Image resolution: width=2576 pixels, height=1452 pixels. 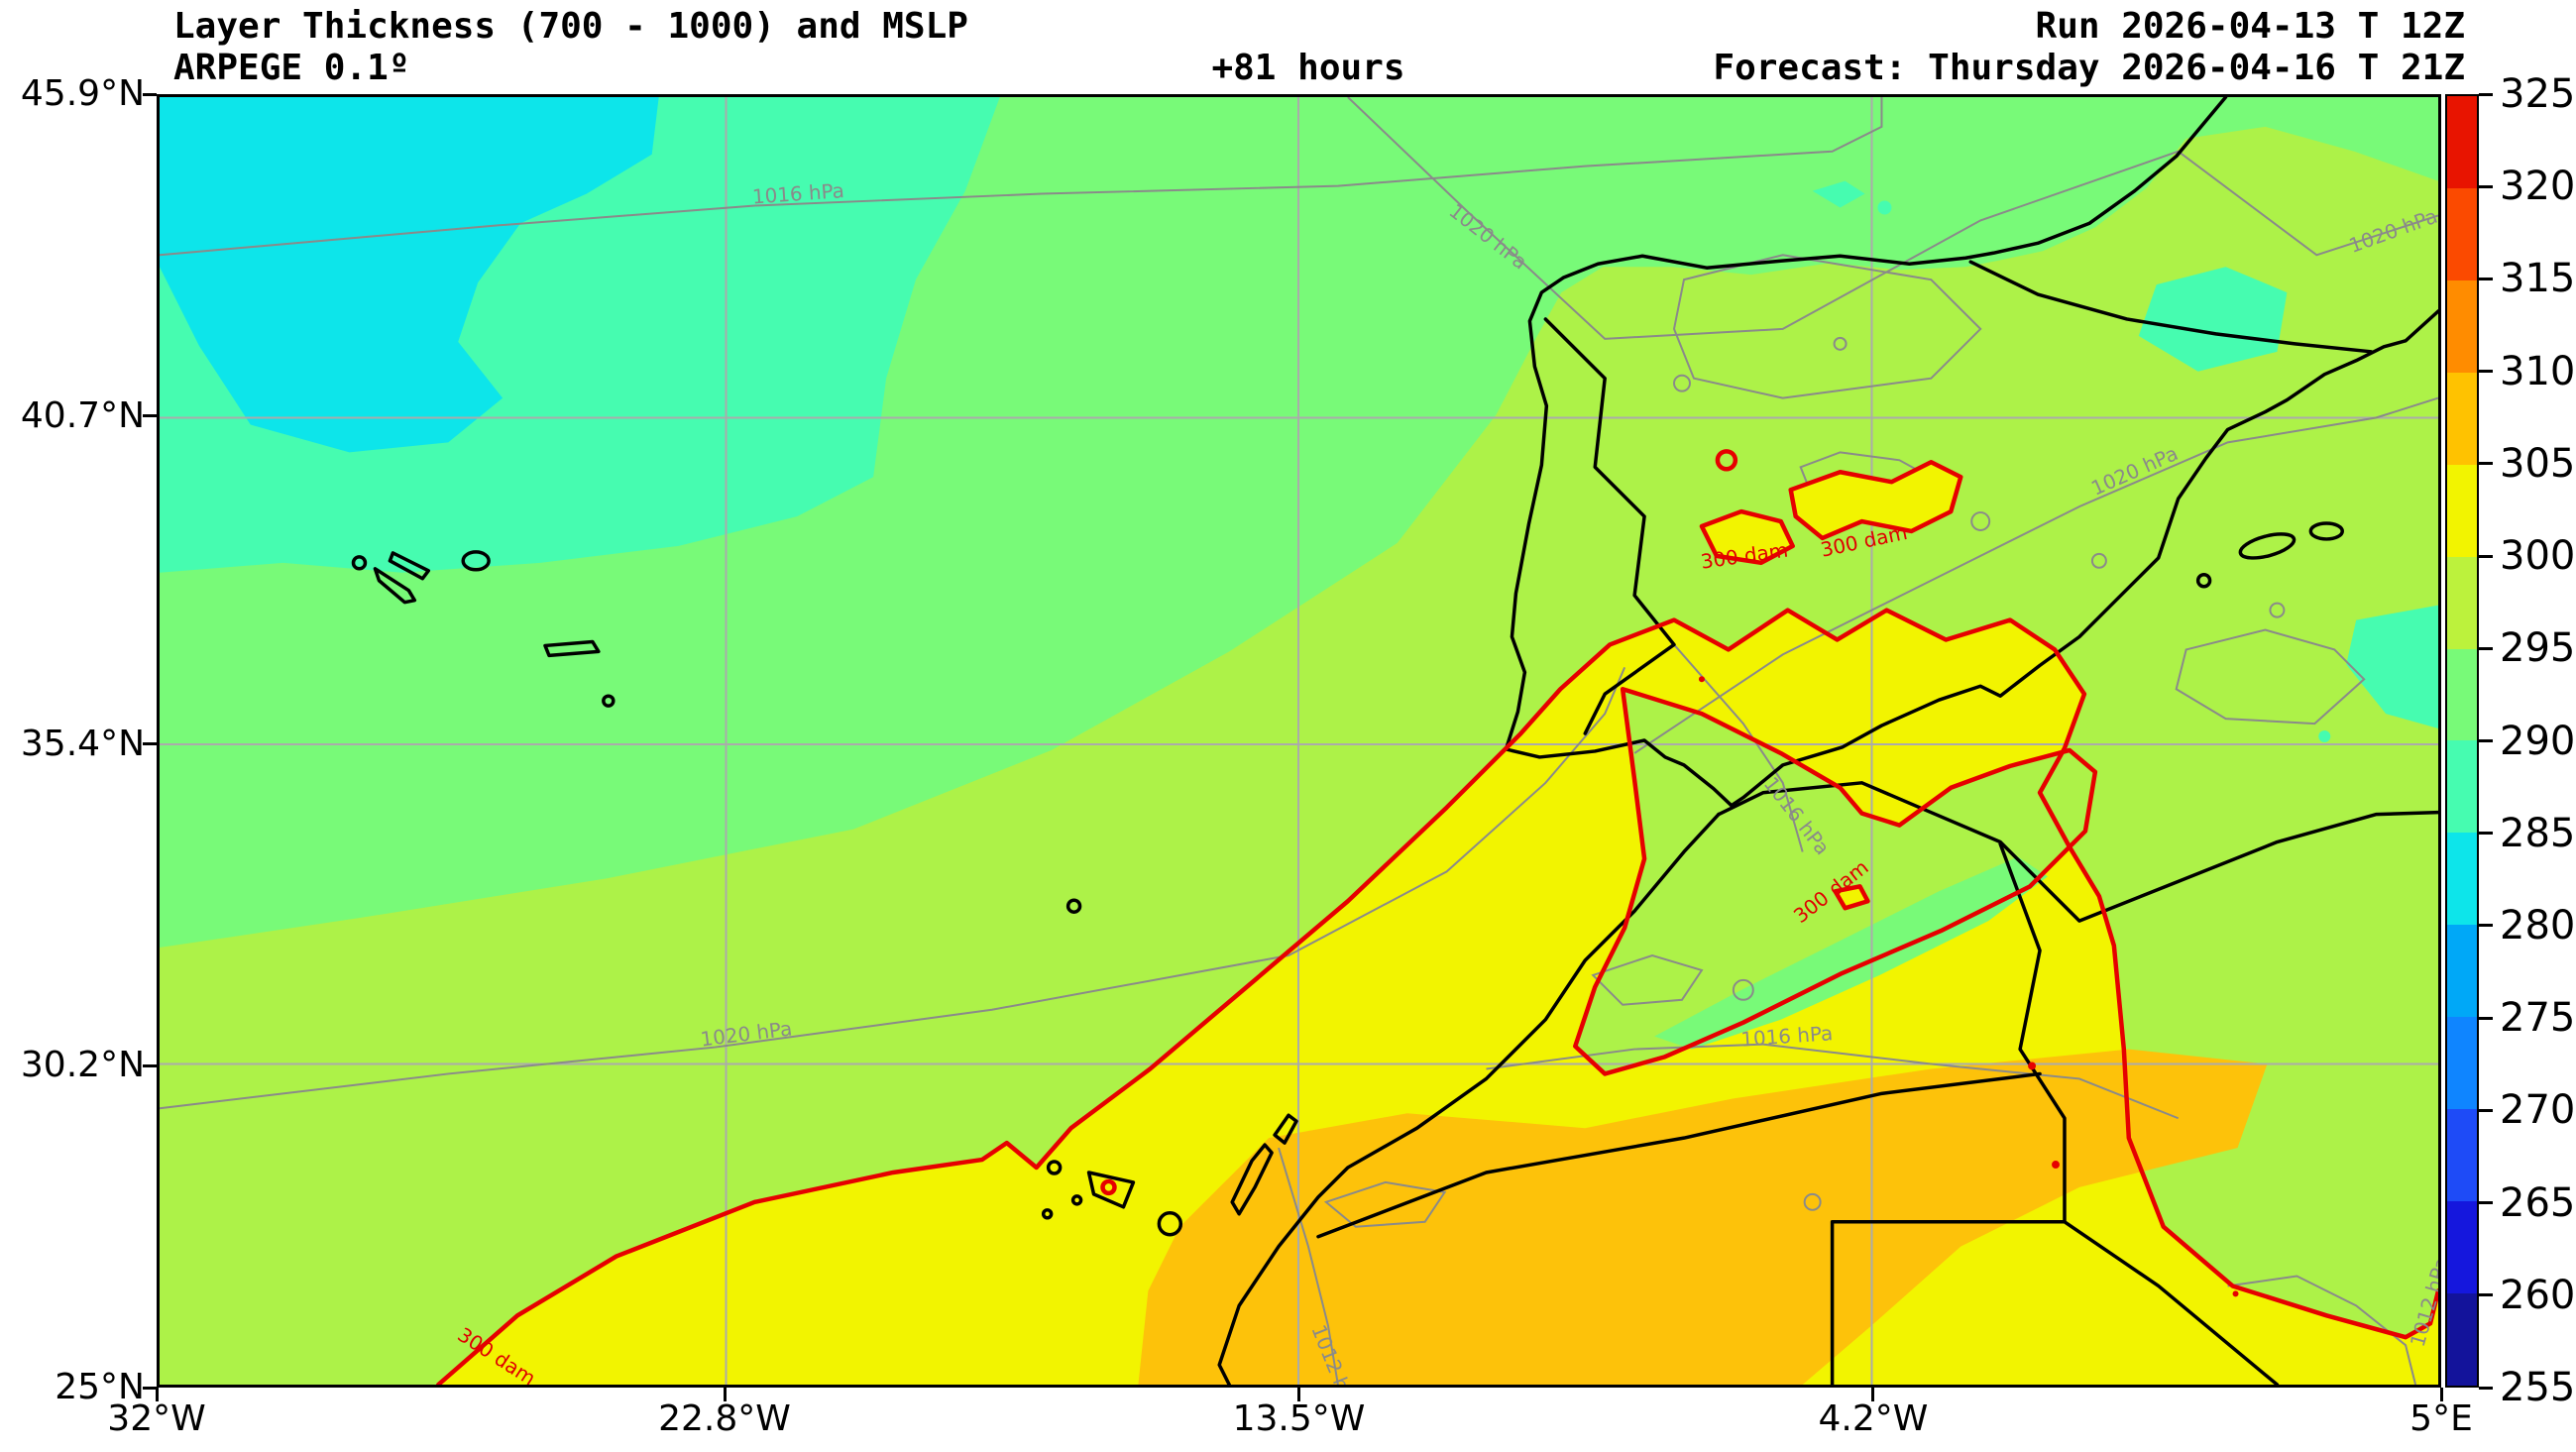 What do you see at coordinates (2538, 1202) in the screenshot?
I see `colorbar-tick-label: 265` at bounding box center [2538, 1202].